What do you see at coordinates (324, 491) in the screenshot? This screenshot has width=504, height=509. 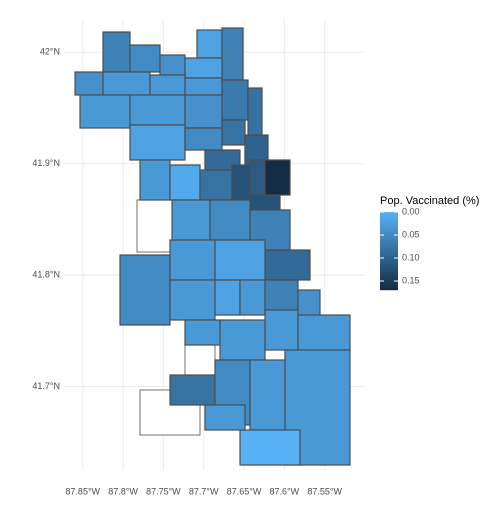 I see `x-tick-label: 87.55°W` at bounding box center [324, 491].